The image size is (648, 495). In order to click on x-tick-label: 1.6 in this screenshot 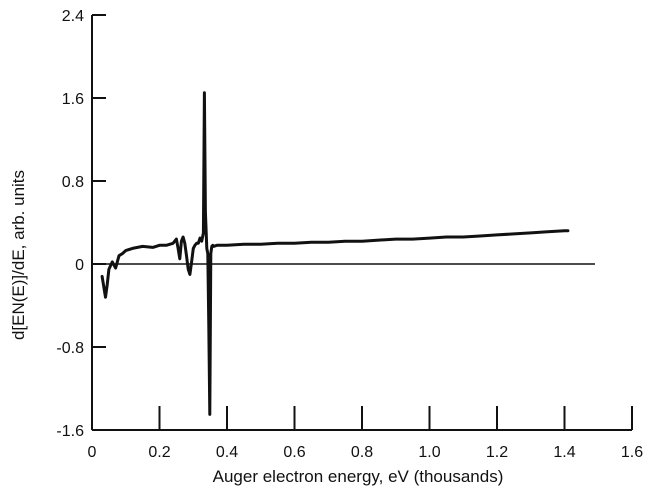, I will do `click(632, 452)`.